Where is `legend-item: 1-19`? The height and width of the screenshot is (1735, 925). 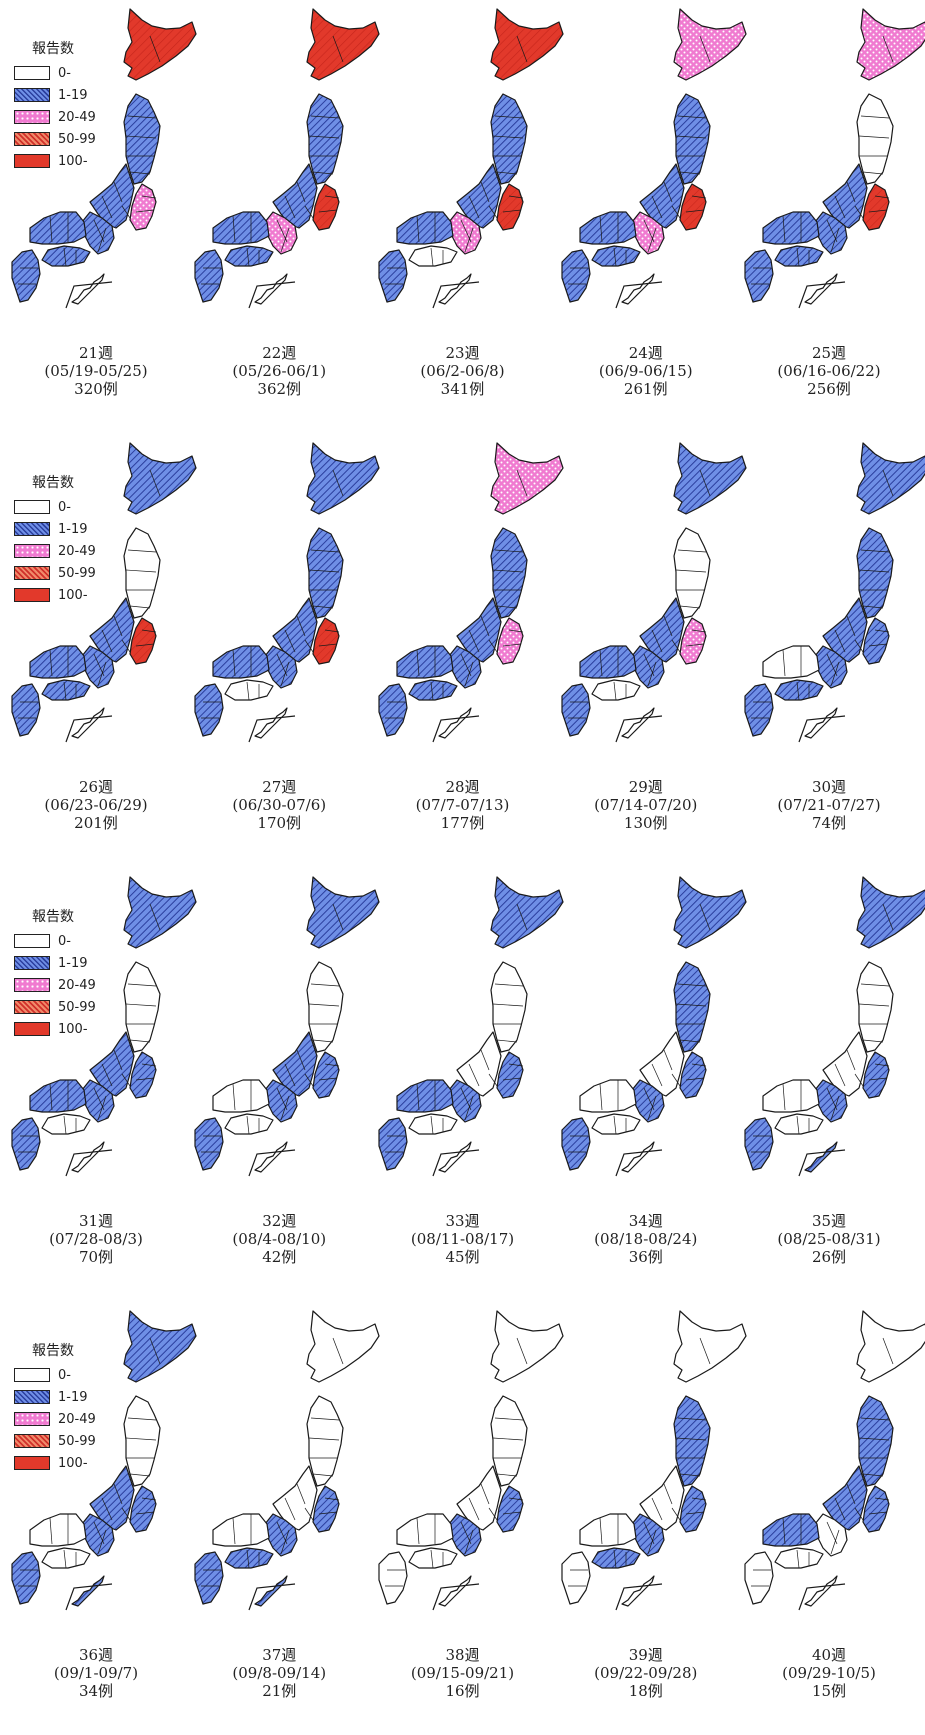
legend-item: 1-19 is located at coordinates (69, 1397).